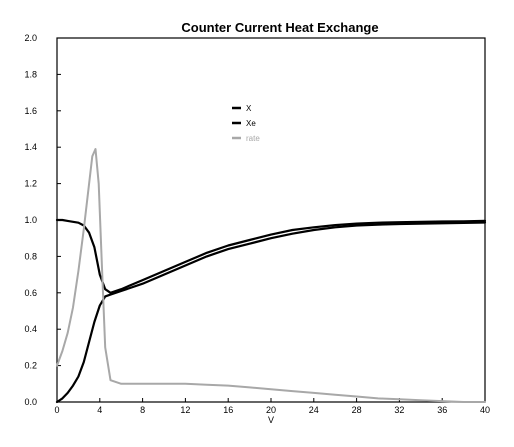  I want to click on y-tick-label: 1.6, so click(30, 111).